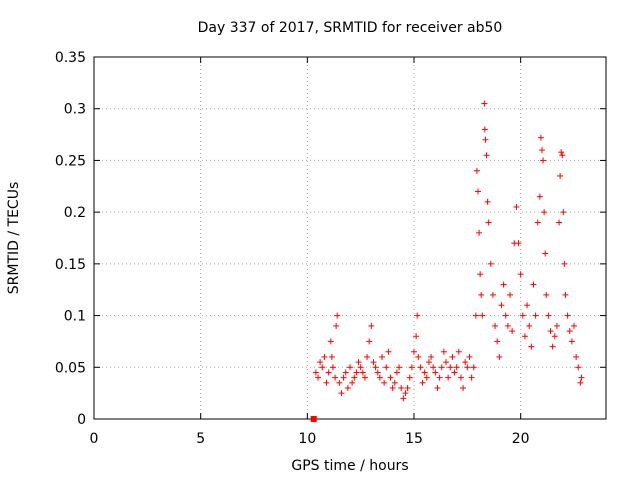 Image resolution: width=640 pixels, height=480 pixels. Describe the element at coordinates (94, 439) in the screenshot. I see `x-tick-label: 0` at that location.